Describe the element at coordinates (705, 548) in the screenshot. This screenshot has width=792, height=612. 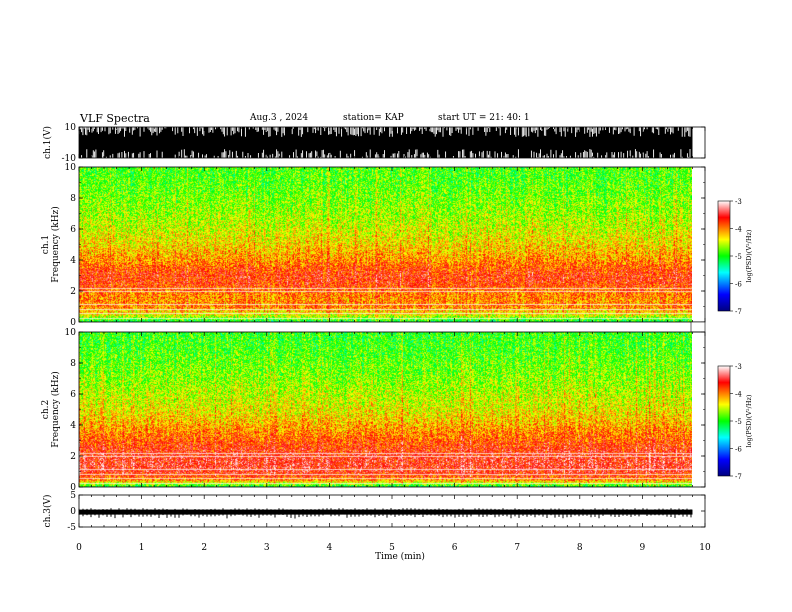
I see `x-tick-label: 10` at that location.